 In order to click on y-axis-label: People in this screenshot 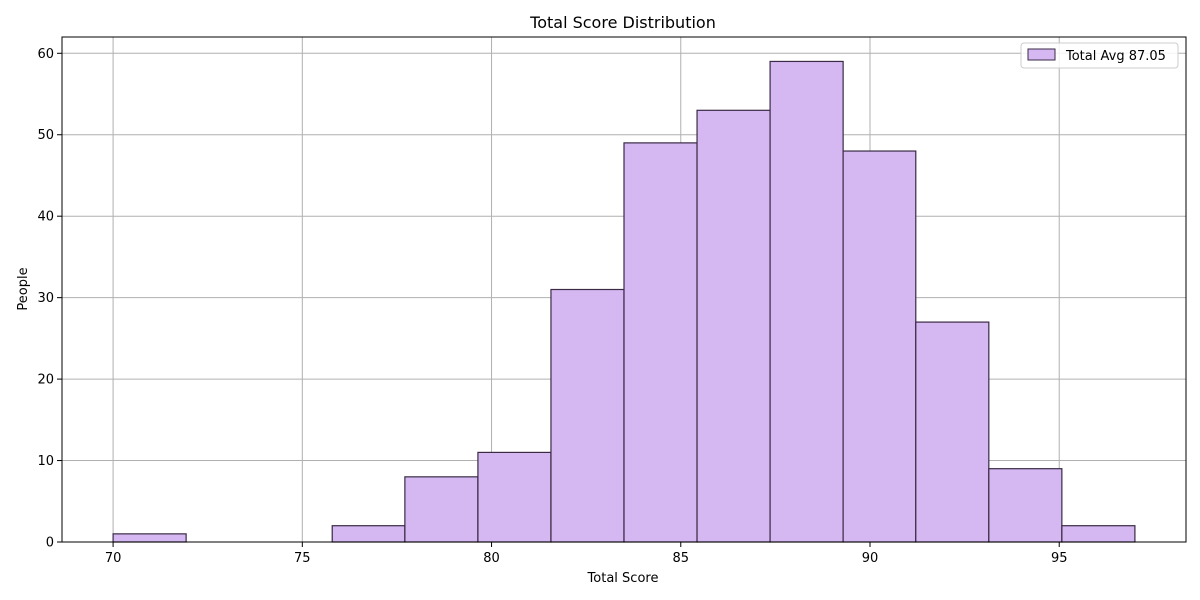, I will do `click(23, 288)`.